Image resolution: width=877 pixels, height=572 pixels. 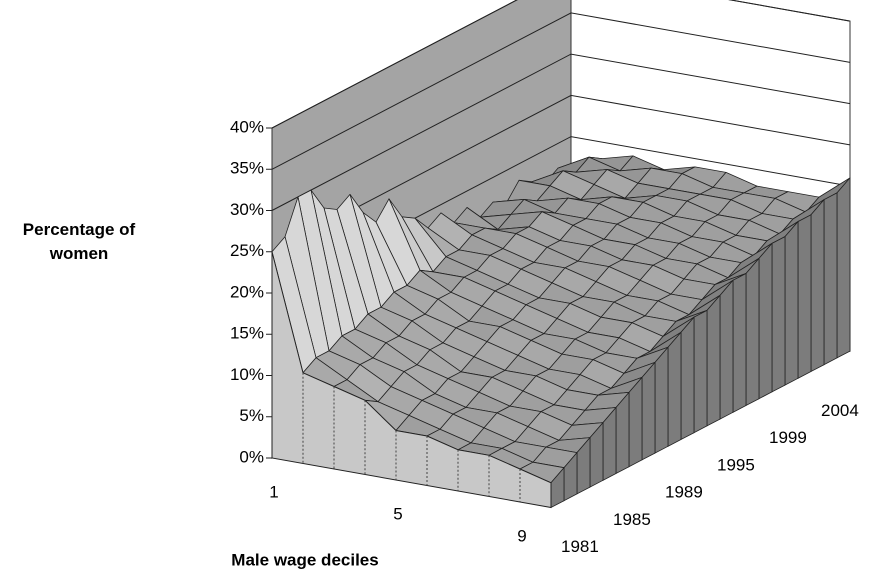 What do you see at coordinates (79, 241) in the screenshot?
I see `y-axis-title: Percentage of women` at bounding box center [79, 241].